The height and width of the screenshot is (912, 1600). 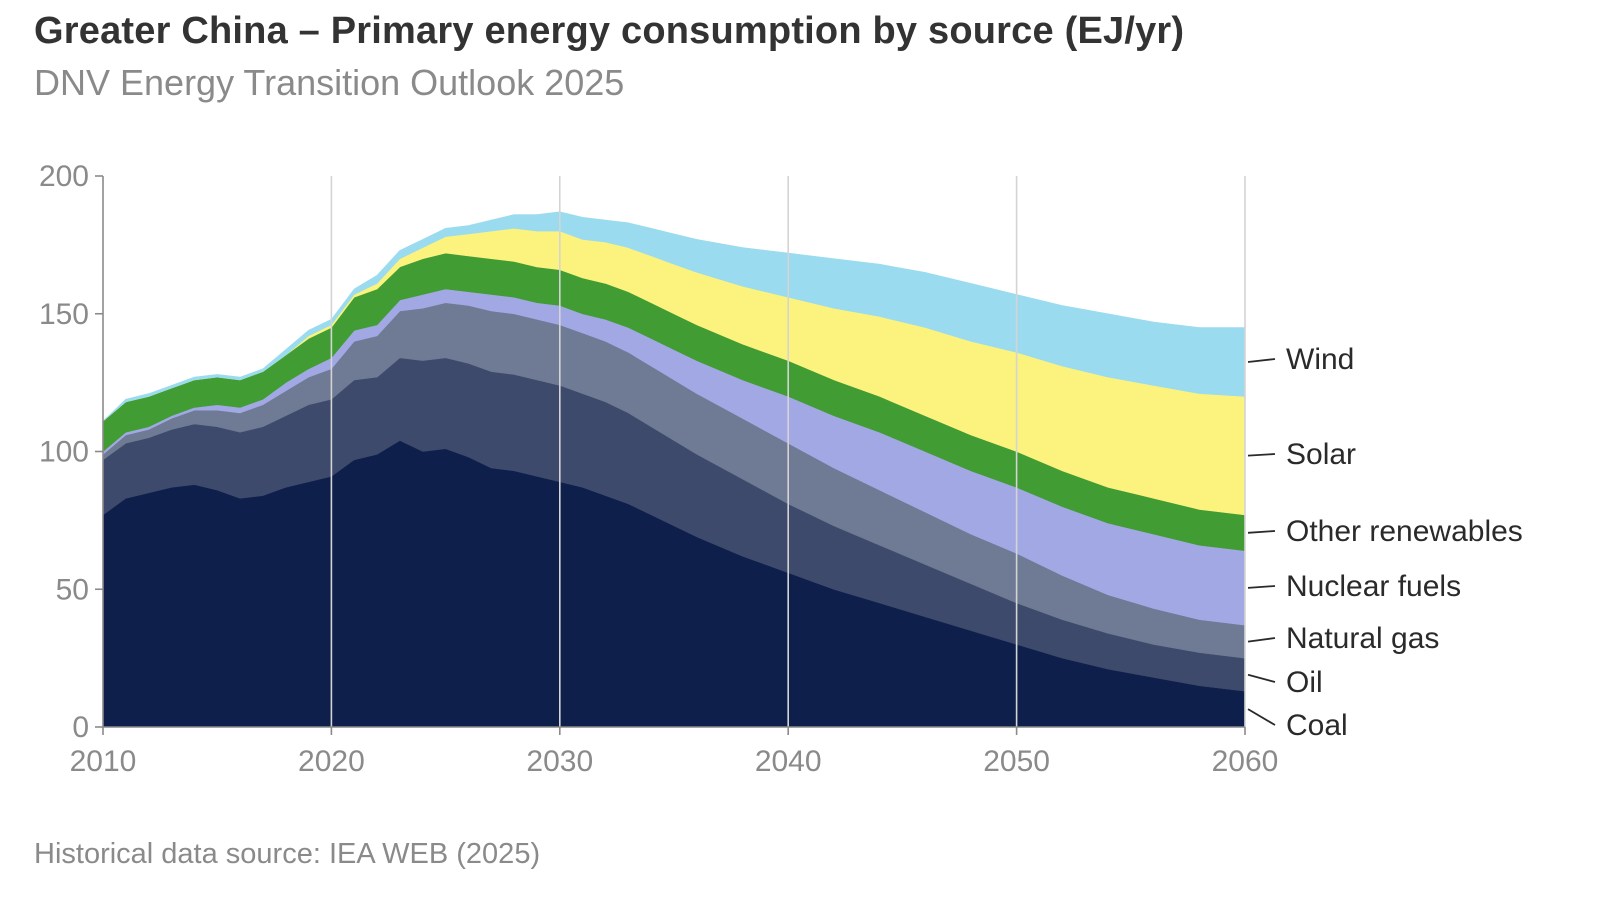 What do you see at coordinates (1261, 360) in the screenshot?
I see `legend-leader-wind` at bounding box center [1261, 360].